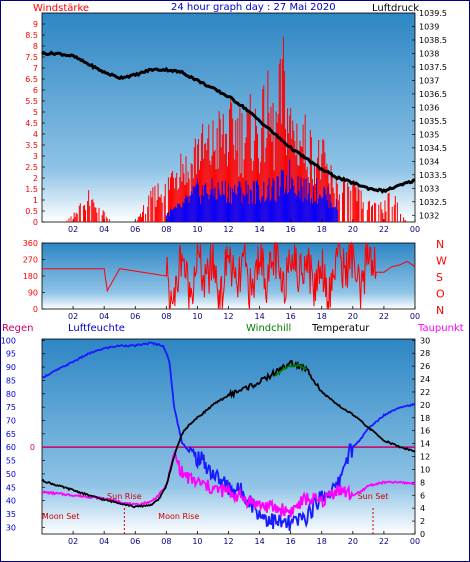 This screenshot has width=470, height=562. Describe the element at coordinates (429, 107) in the screenshot. I see `pressure-y-tick-label: 1036` at that location.